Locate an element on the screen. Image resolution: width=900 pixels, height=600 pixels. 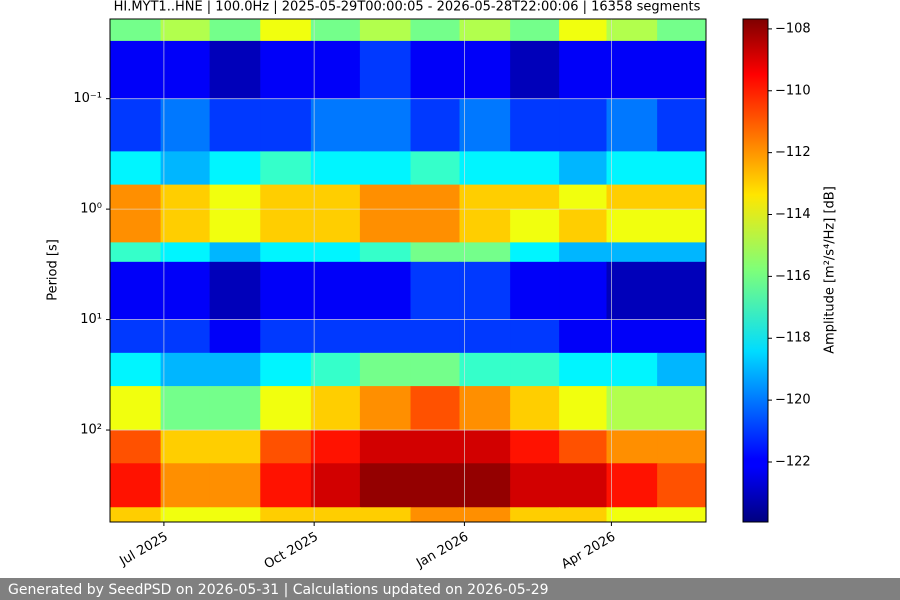
y-tick-label: 10⁻¹ is located at coordinates (87, 98).